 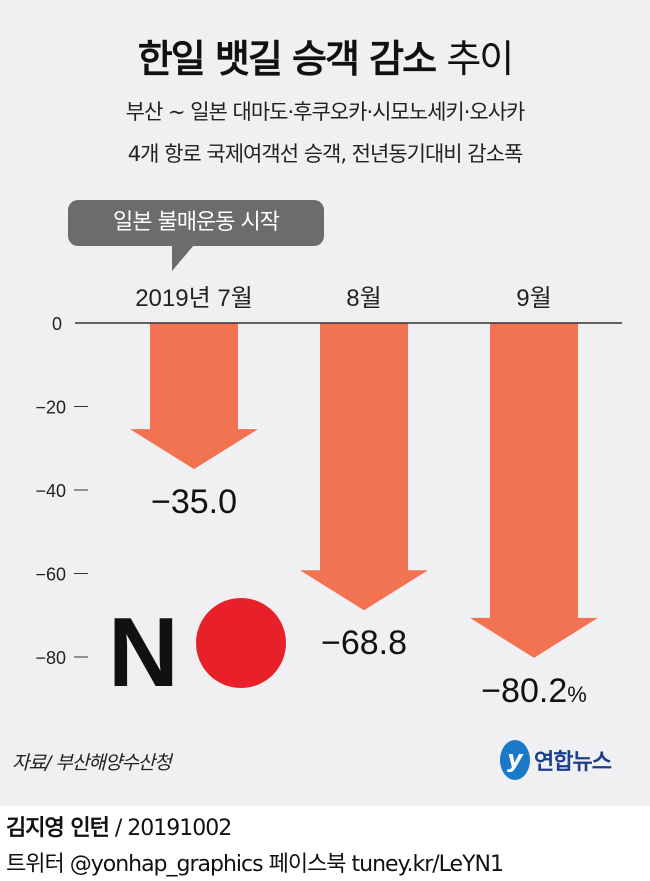 I want to click on yonhap-logo-text: 연합뉴스, so click(x=573, y=762).